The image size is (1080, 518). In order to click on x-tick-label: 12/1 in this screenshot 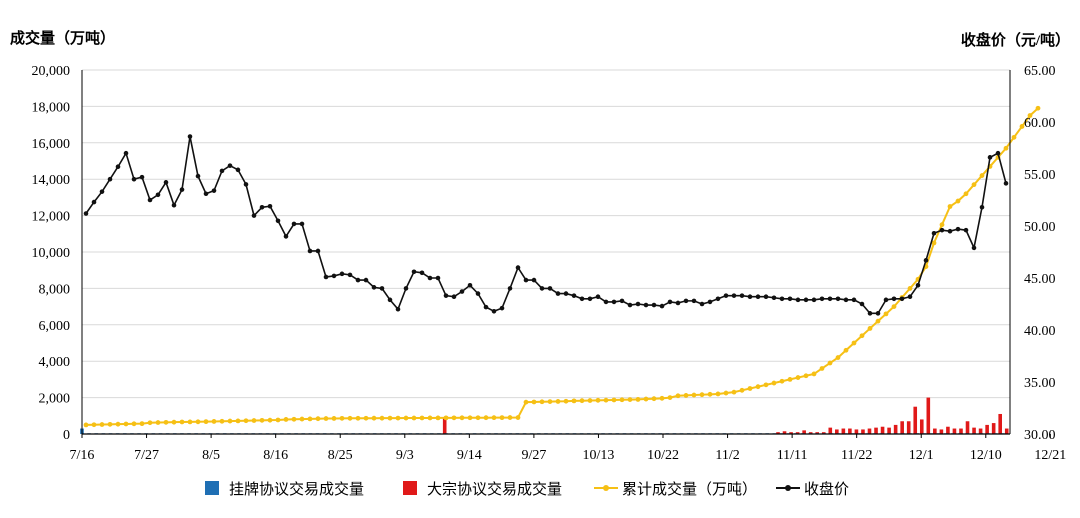, I will do `click(921, 455)`.